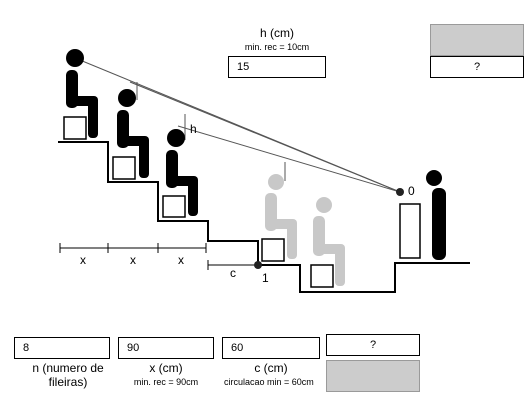  I want to click on h-dimension-label: h, so click(193, 129).